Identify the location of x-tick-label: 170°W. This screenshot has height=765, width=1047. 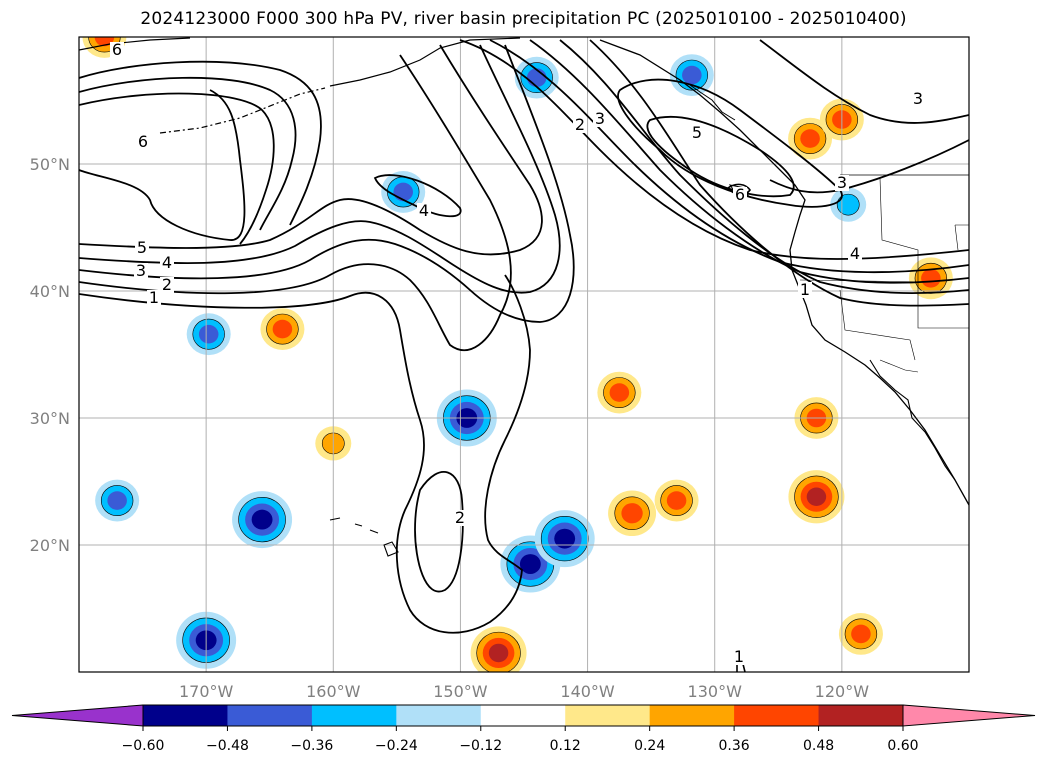
(206, 691).